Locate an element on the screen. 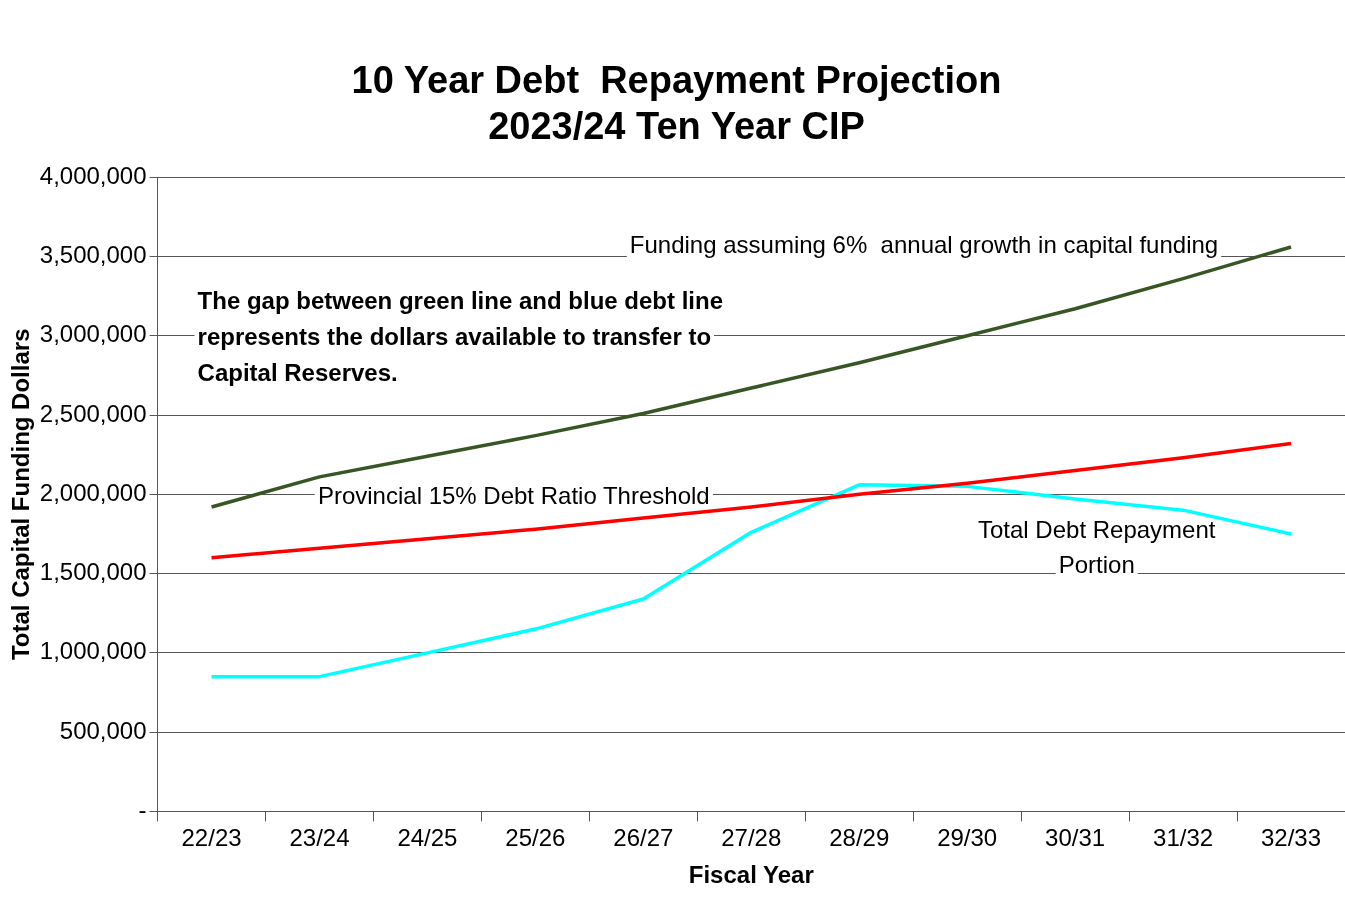 This screenshot has height=905, width=1345. x-tick-label: 25/26 is located at coordinates (535, 838).